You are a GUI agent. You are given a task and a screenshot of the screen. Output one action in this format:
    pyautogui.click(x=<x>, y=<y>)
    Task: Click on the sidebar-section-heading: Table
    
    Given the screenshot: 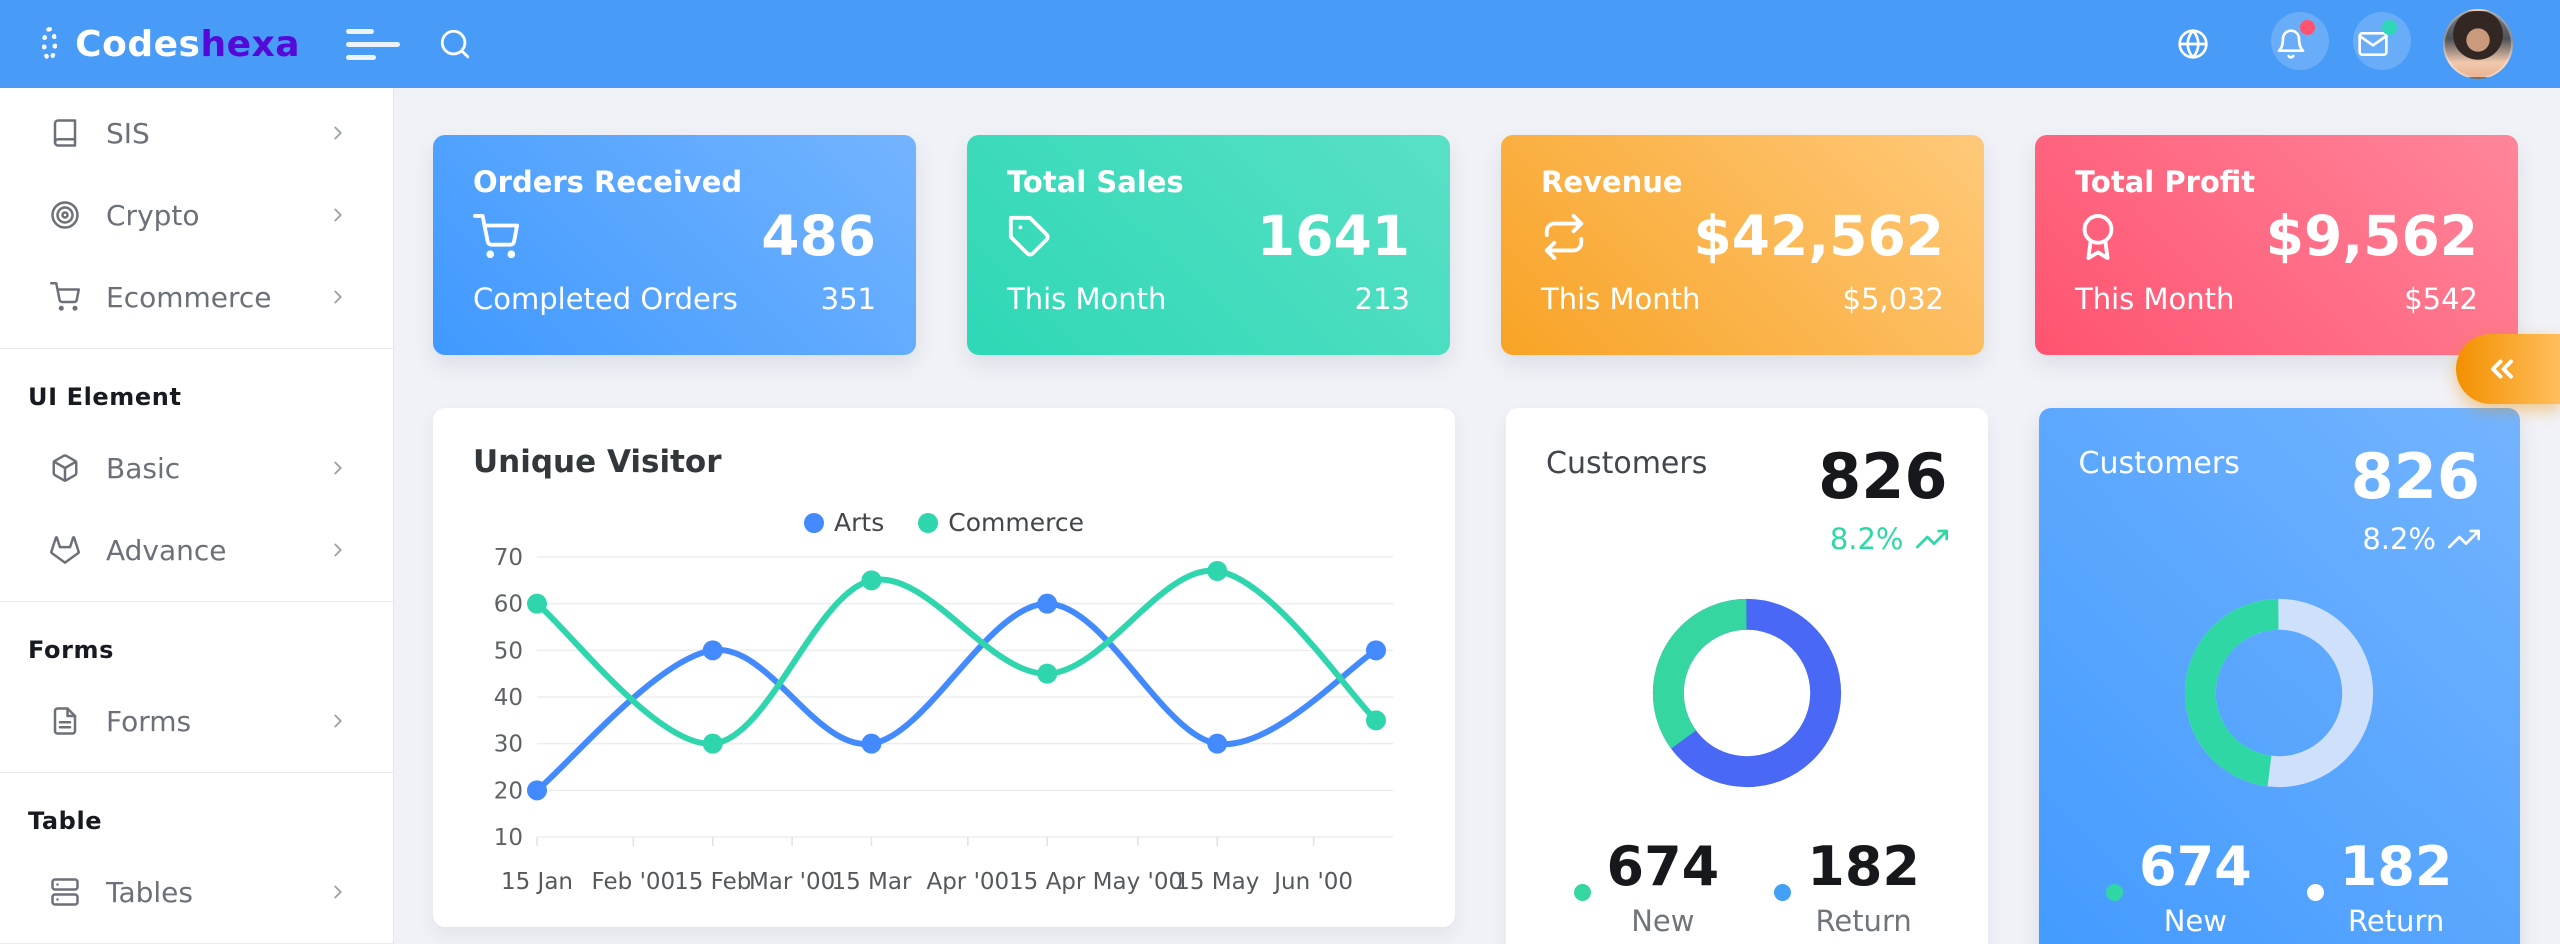 What is the action you would take?
    pyautogui.click(x=65, y=821)
    